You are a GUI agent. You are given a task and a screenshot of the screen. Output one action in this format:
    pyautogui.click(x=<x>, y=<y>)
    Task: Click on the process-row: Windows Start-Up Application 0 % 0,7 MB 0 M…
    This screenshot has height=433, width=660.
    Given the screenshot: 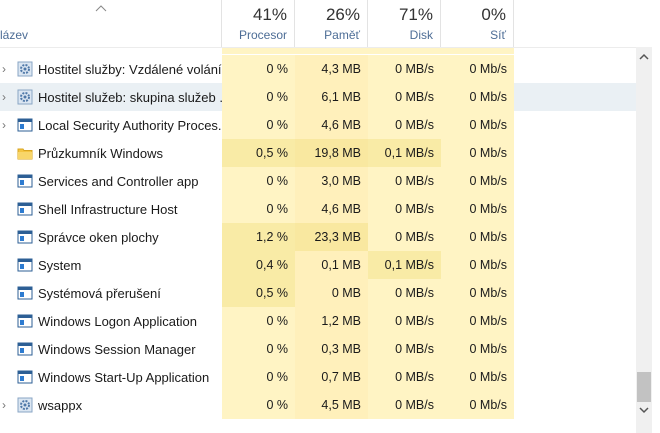 What is the action you would take?
    pyautogui.click(x=318, y=377)
    